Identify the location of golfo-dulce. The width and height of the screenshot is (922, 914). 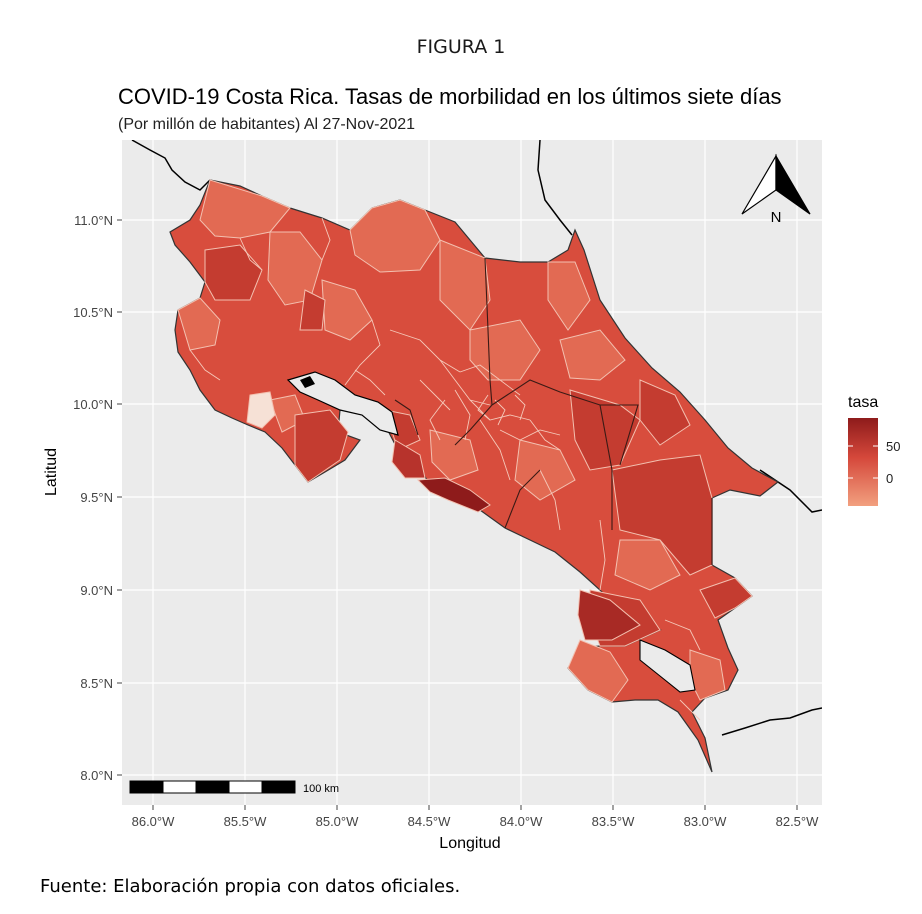
(667, 666).